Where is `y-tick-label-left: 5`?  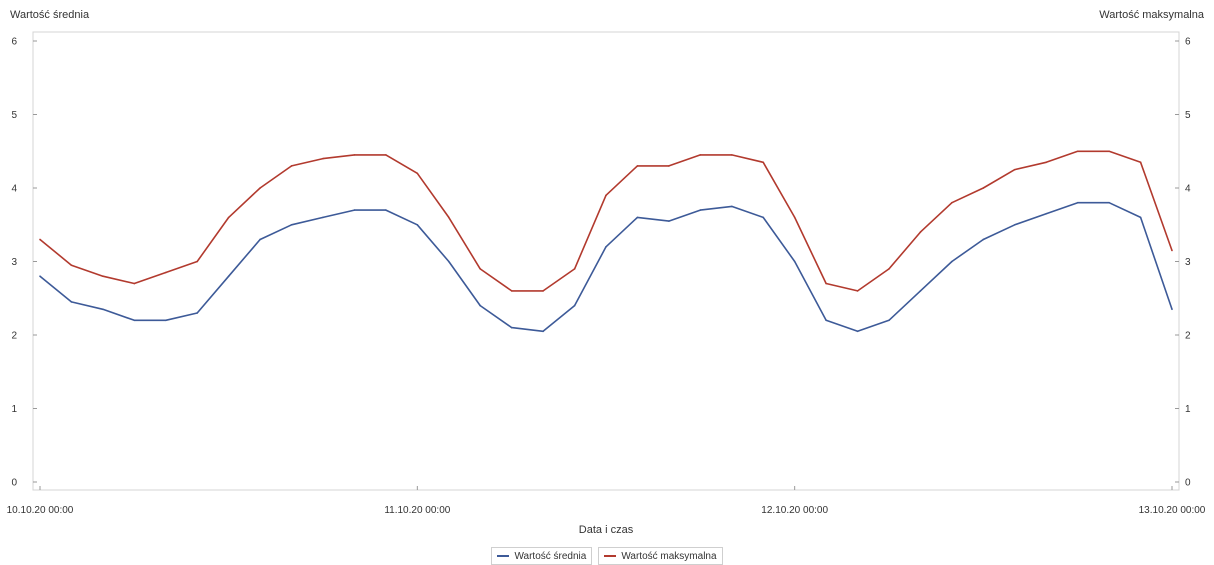 y-tick-label-left: 5 is located at coordinates (14, 115).